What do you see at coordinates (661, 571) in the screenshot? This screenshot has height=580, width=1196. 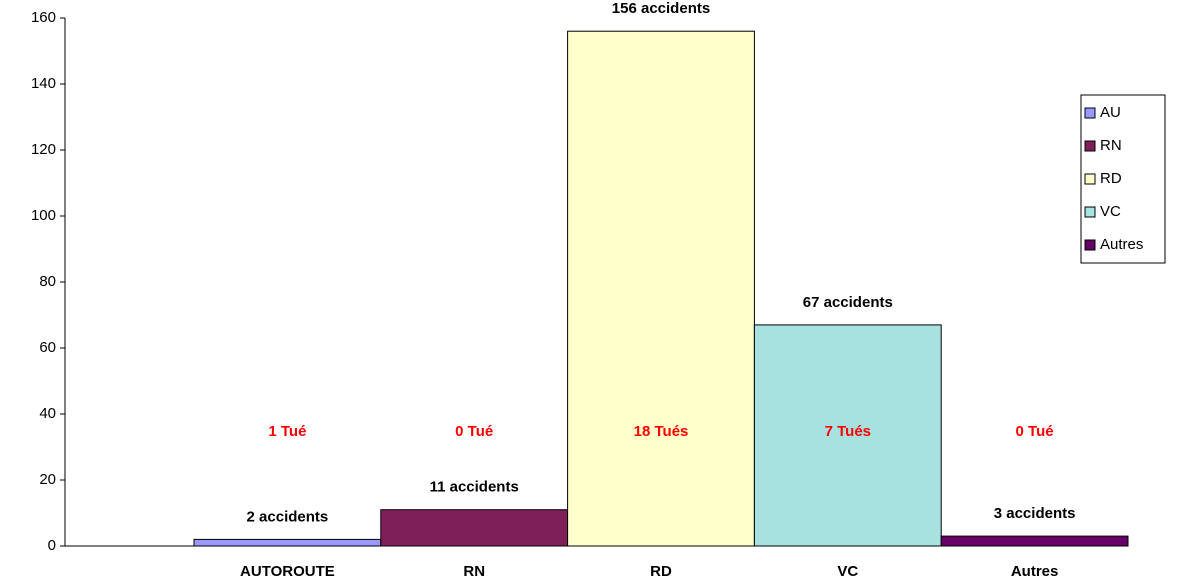 I see `x-tick-label: RD` at bounding box center [661, 571].